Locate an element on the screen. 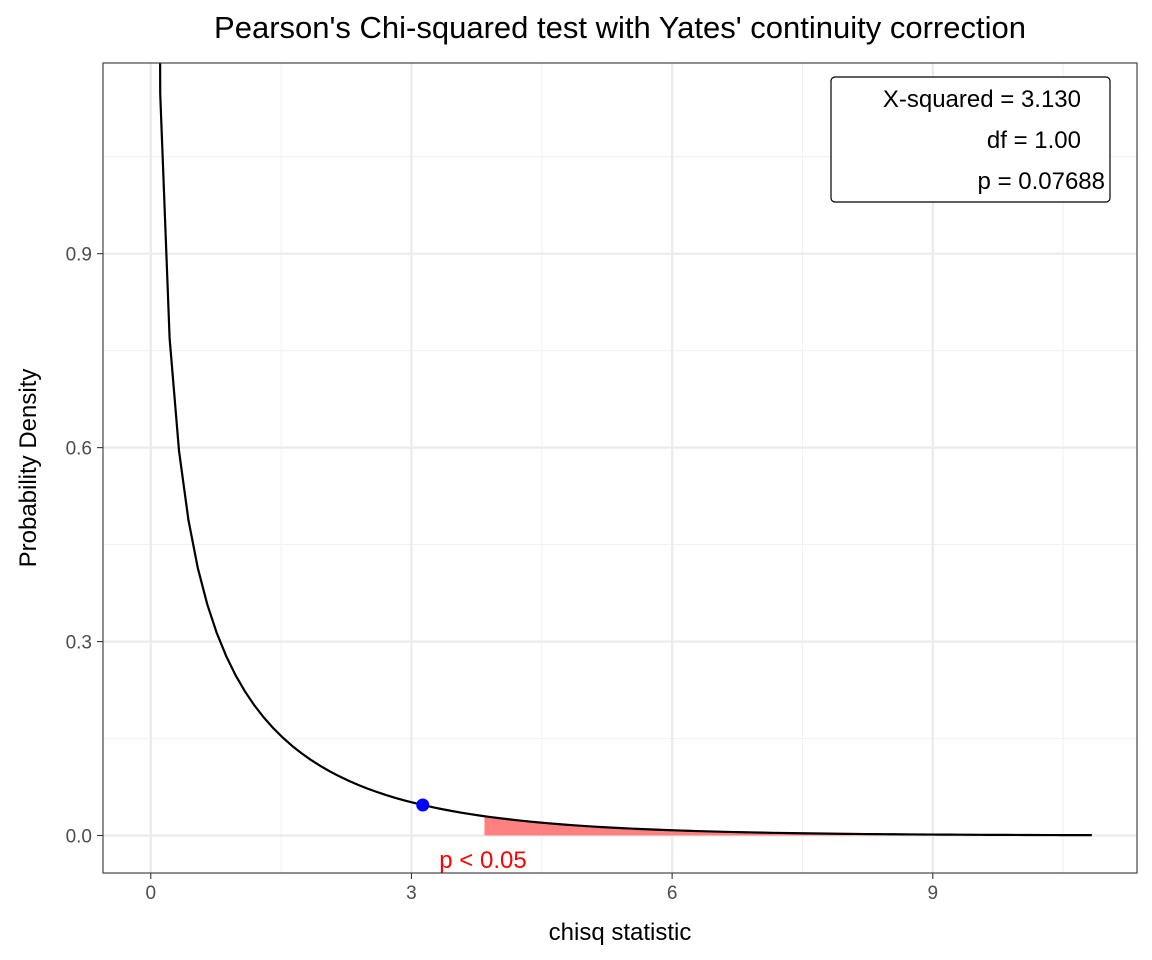 The width and height of the screenshot is (1152, 960). stats-box-line-statistic: X-squared = 3.130 is located at coordinates (982, 99).